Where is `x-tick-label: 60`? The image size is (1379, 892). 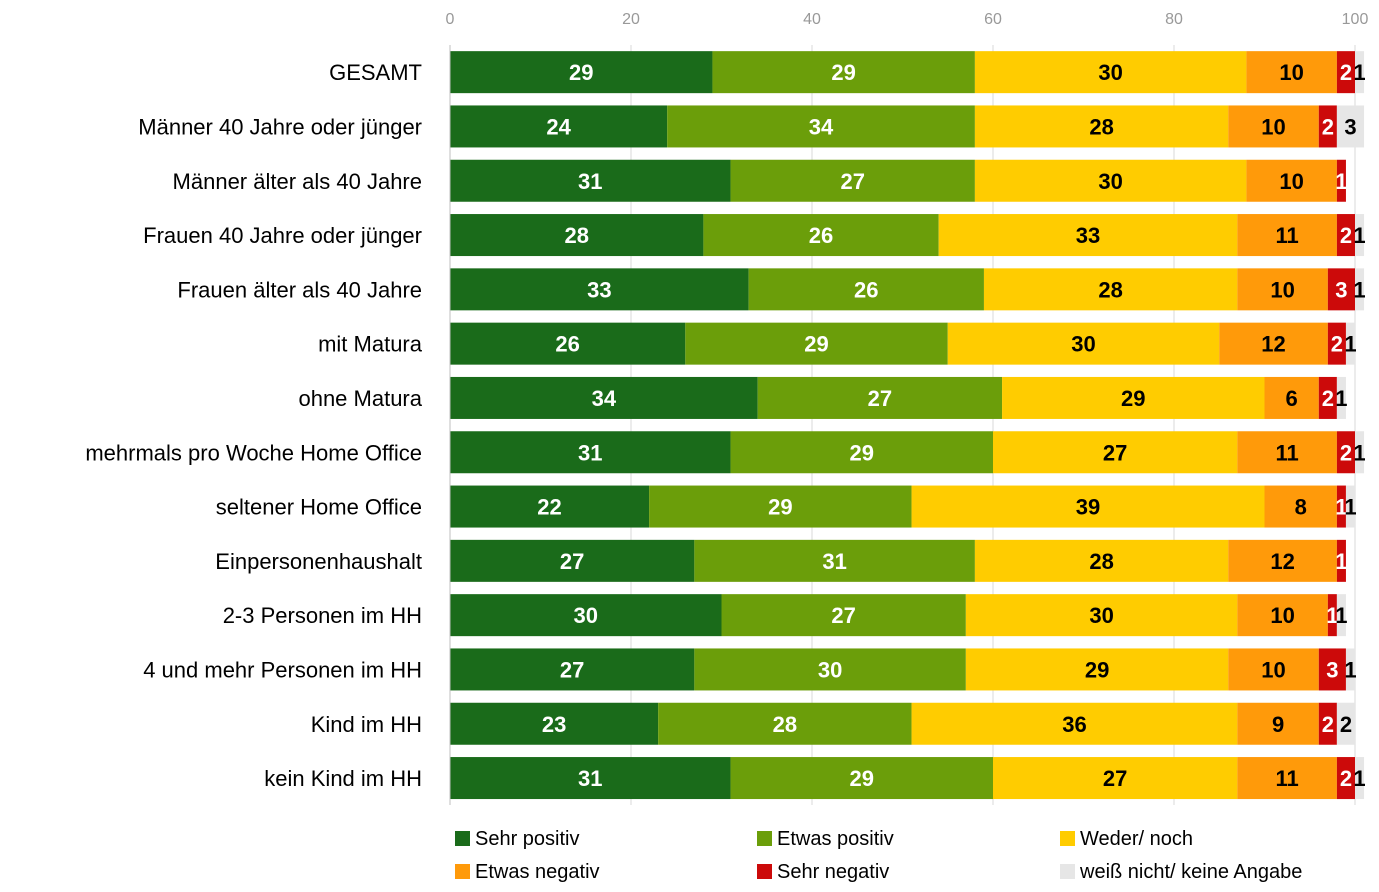
x-tick-label: 60 is located at coordinates (993, 19).